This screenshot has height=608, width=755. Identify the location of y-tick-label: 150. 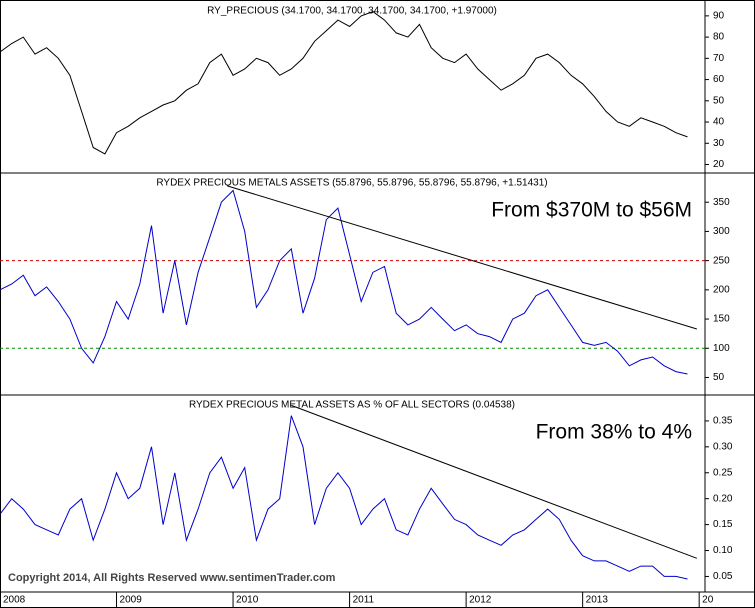
(721, 319).